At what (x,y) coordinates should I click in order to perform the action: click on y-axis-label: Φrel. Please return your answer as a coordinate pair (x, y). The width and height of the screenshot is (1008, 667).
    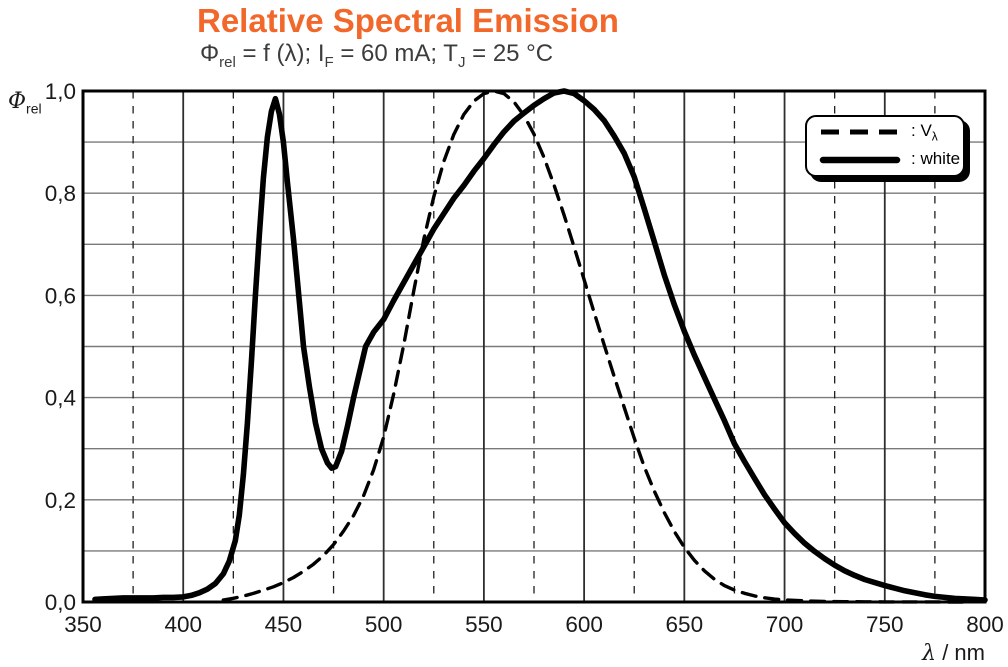
    Looking at the image, I should click on (25, 102).